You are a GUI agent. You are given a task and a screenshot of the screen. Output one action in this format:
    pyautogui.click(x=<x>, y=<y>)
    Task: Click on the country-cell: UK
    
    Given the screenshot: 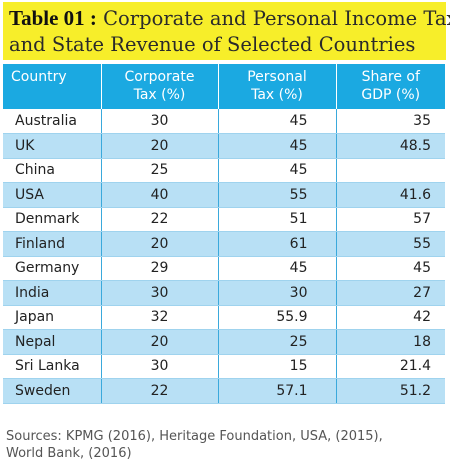 What is the action you would take?
    pyautogui.click(x=52, y=146)
    